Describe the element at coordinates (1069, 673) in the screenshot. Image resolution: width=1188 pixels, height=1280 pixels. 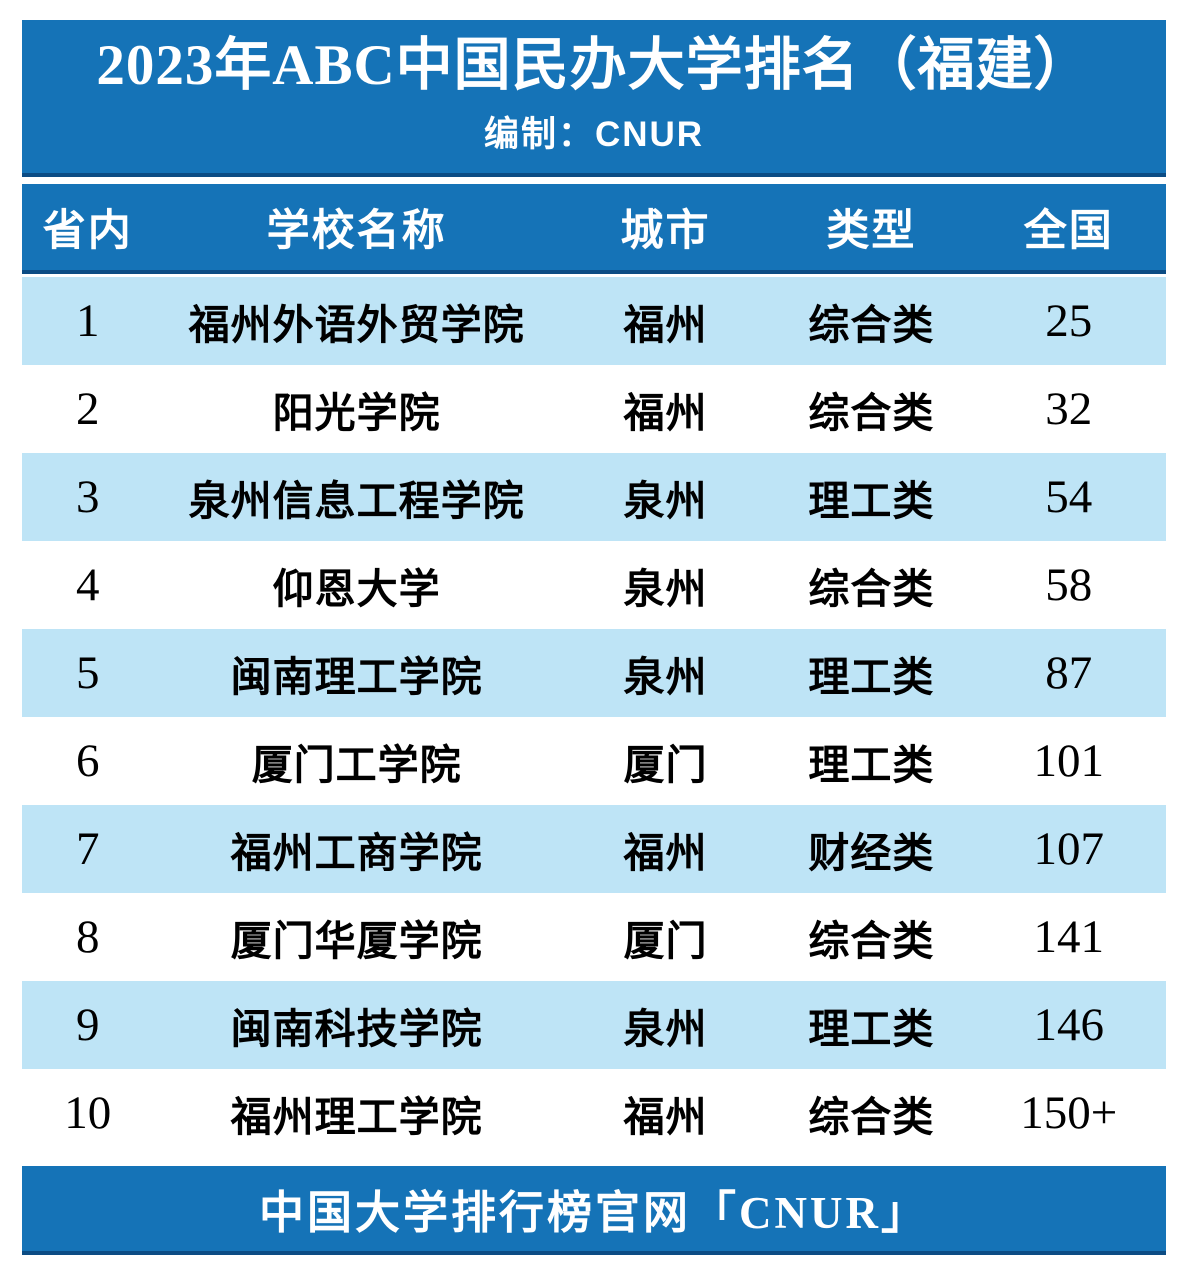
I see `cell-national: 87` at that location.